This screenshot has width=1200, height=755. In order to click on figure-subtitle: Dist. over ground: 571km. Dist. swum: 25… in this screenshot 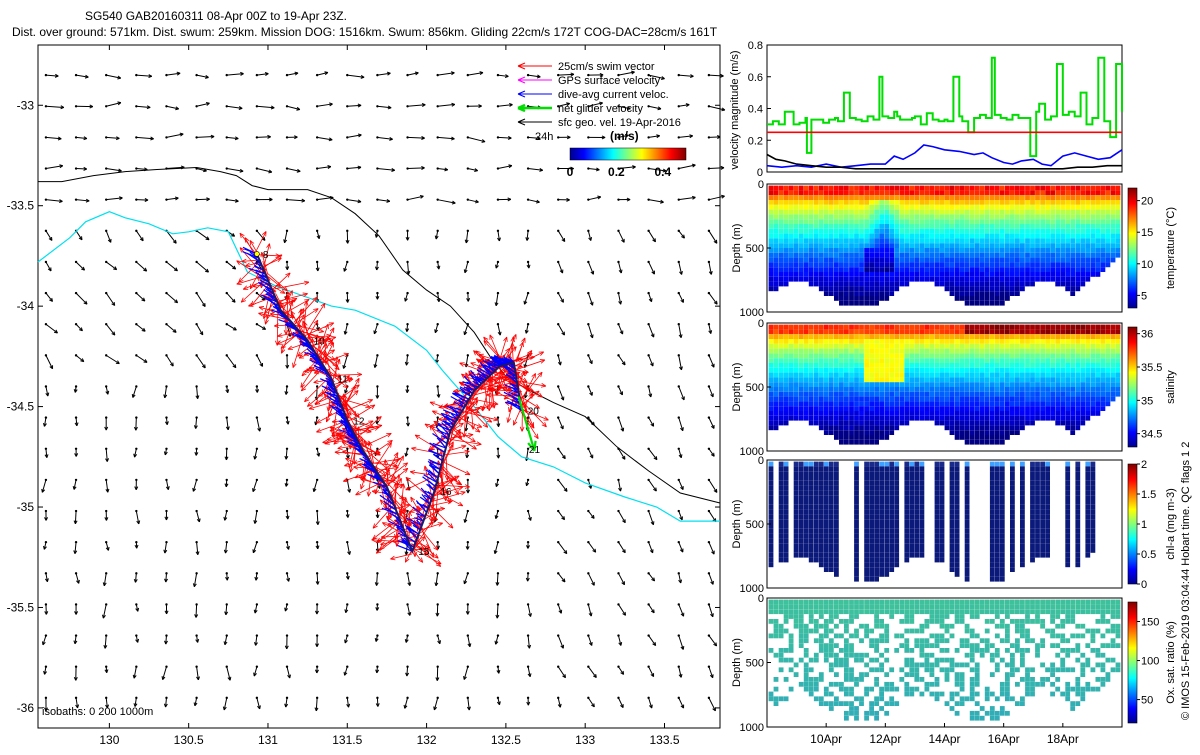, I will do `click(365, 32)`.